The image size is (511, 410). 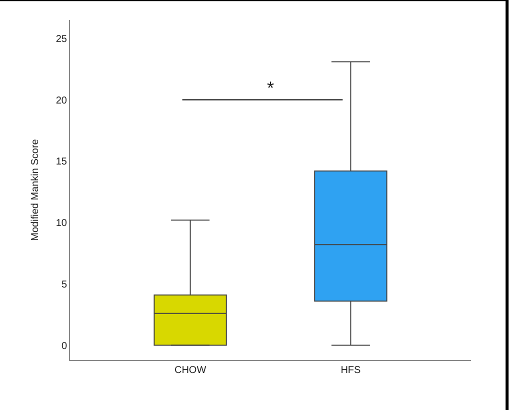 What do you see at coordinates (62, 39) in the screenshot?
I see `y-tick-label: 25` at bounding box center [62, 39].